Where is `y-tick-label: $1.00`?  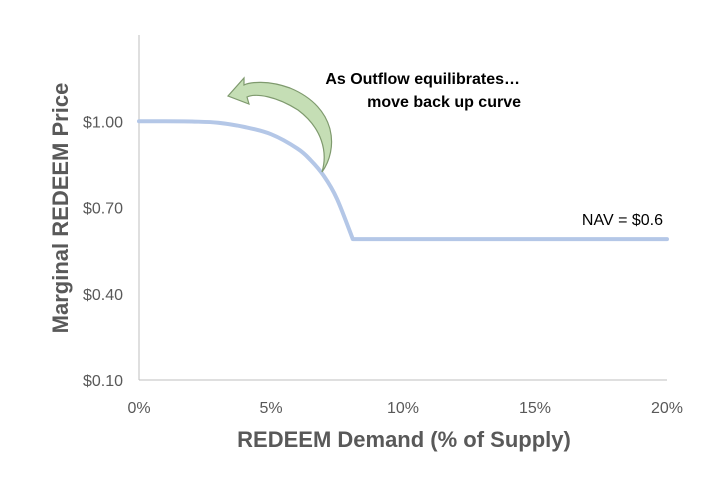
y-tick-label: $1.00 is located at coordinates (103, 122).